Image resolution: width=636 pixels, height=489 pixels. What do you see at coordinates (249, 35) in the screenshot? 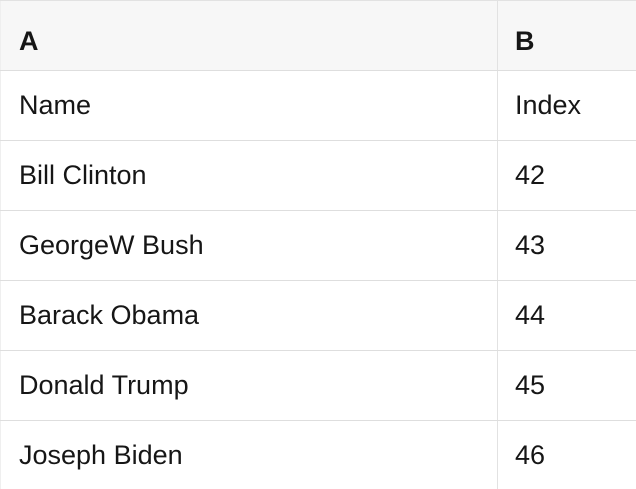
I see `column-header-a: A` at bounding box center [249, 35].